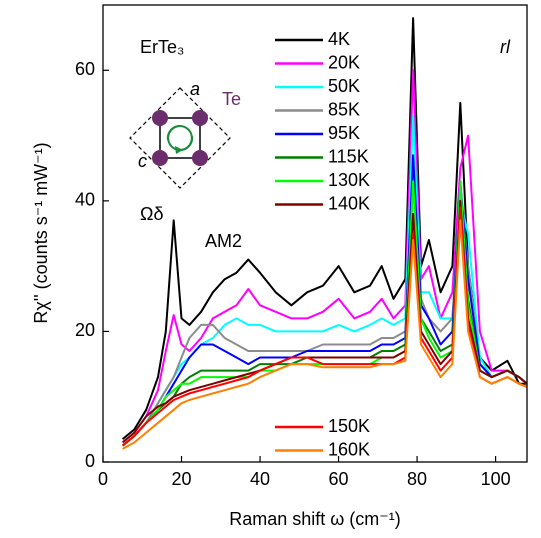 This screenshot has height=538, width=541. Describe the element at coordinates (417, 479) in the screenshot. I see `x-tick-label: 80` at that location.